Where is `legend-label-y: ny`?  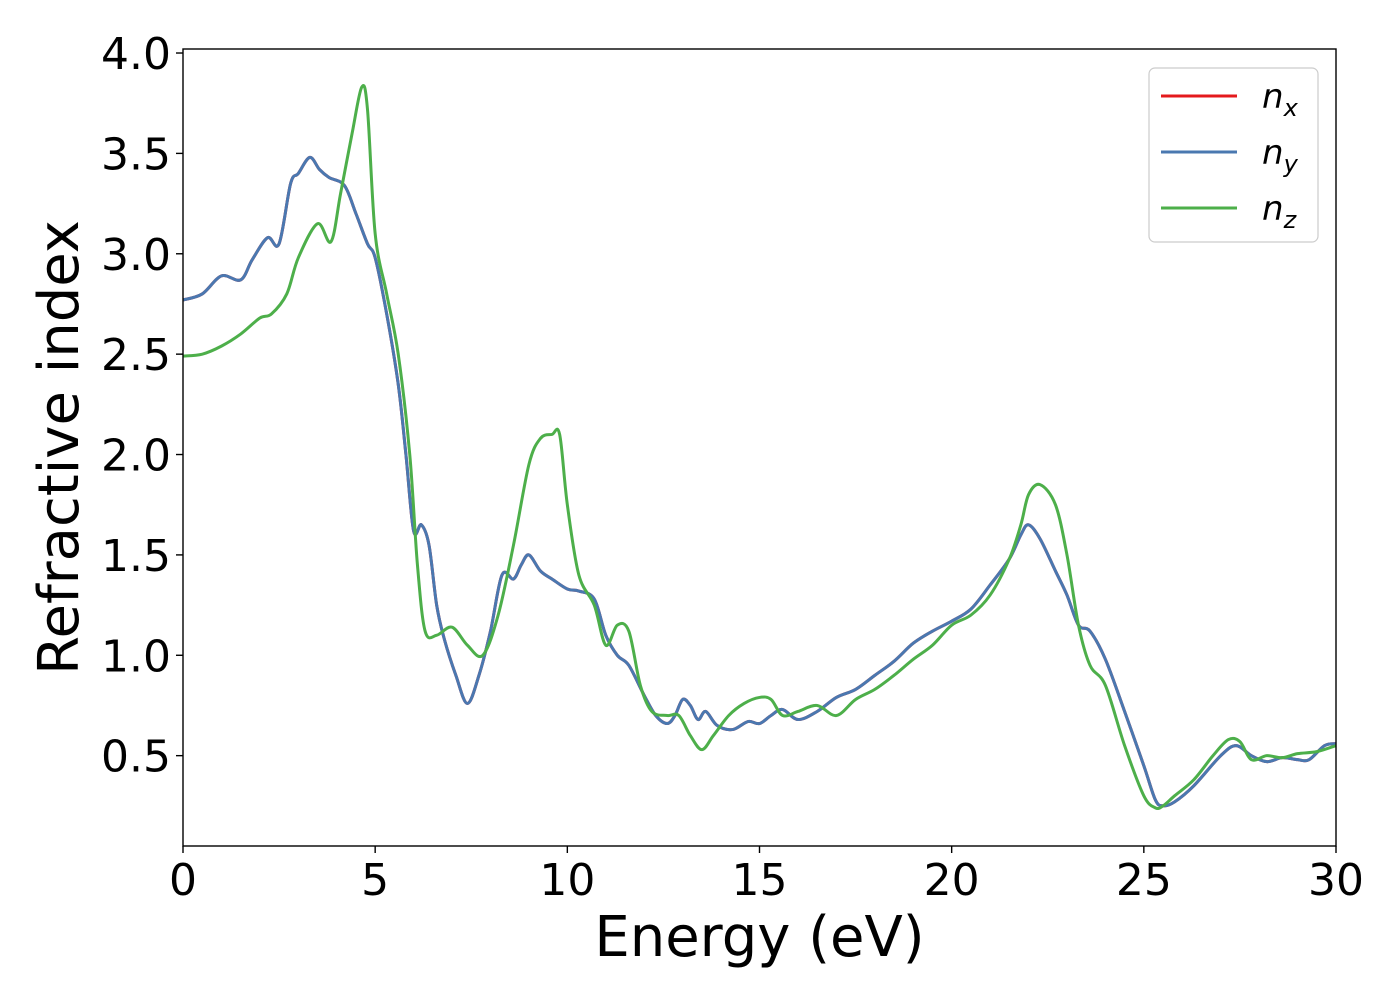
legend-label-y: ny is located at coordinates (1280, 155).